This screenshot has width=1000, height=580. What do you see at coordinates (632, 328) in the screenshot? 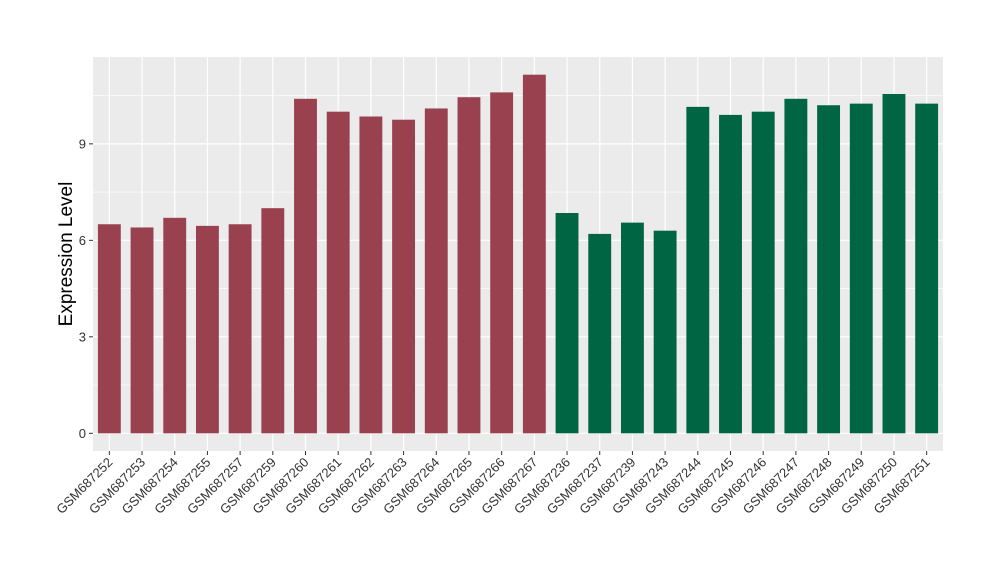
I see `bar-GSM687239` at bounding box center [632, 328].